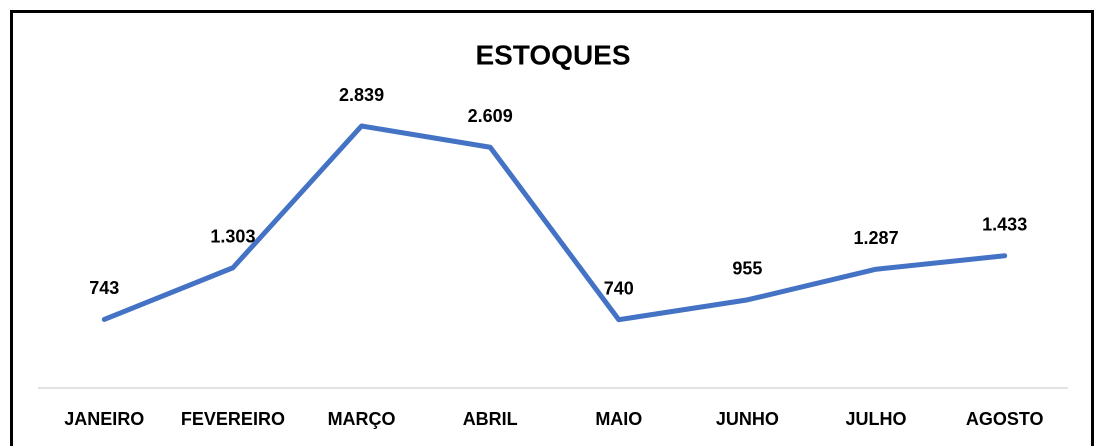  Describe the element at coordinates (876, 419) in the screenshot. I see `x-tick-label: JULHO` at that location.